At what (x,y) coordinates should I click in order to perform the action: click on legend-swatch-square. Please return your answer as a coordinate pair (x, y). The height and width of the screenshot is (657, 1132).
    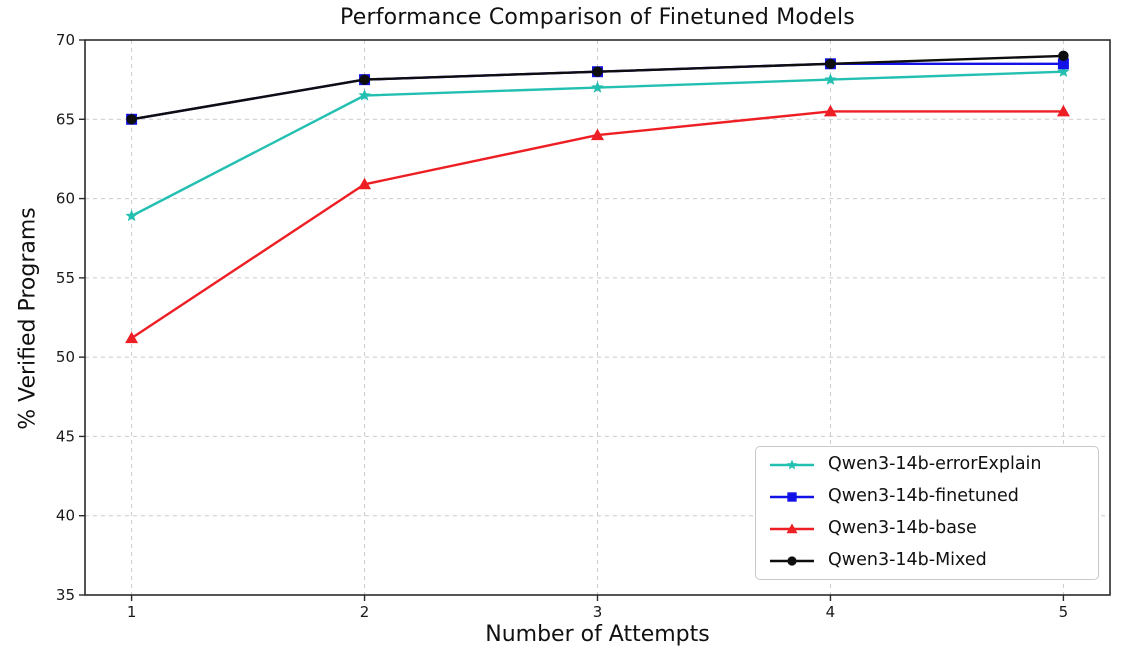
    Looking at the image, I should click on (792, 497).